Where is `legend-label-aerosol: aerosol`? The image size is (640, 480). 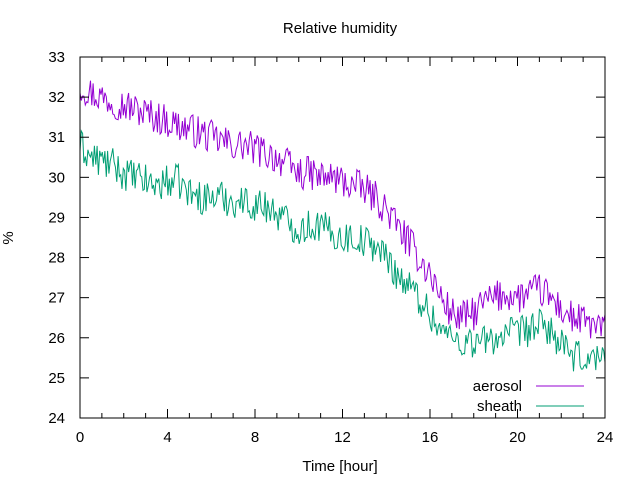 legend-label-aerosol: aerosol is located at coordinates (497, 386).